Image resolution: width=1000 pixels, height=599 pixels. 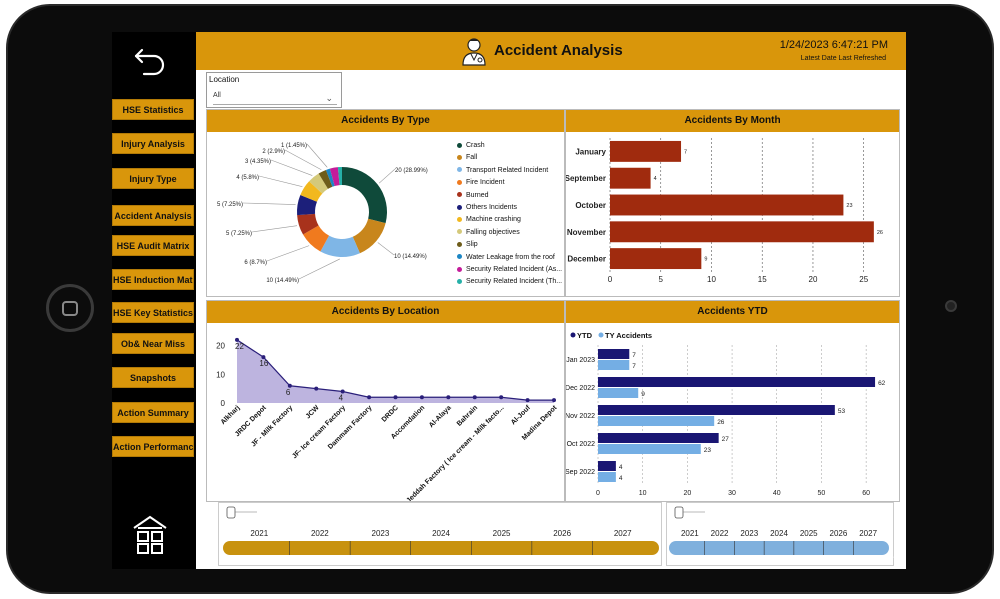 What do you see at coordinates (217, 95) in the screenshot?
I see `location-dropdown-value: All` at bounding box center [217, 95].